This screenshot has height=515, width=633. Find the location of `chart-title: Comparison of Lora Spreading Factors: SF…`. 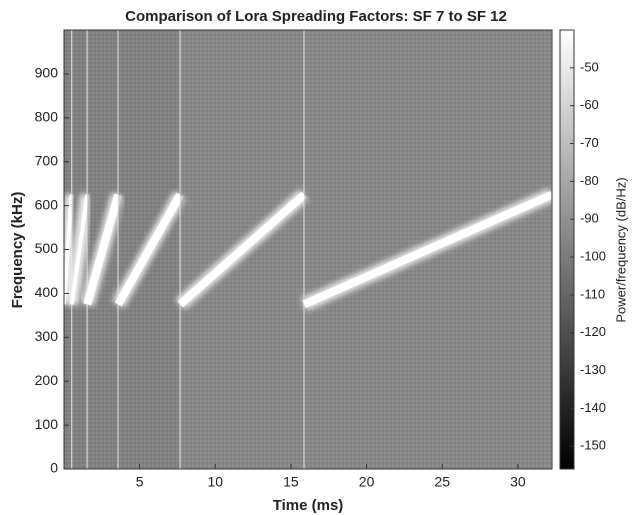

chart-title: Comparison of Lora Spreading Factors: SF… is located at coordinates (316, 16).